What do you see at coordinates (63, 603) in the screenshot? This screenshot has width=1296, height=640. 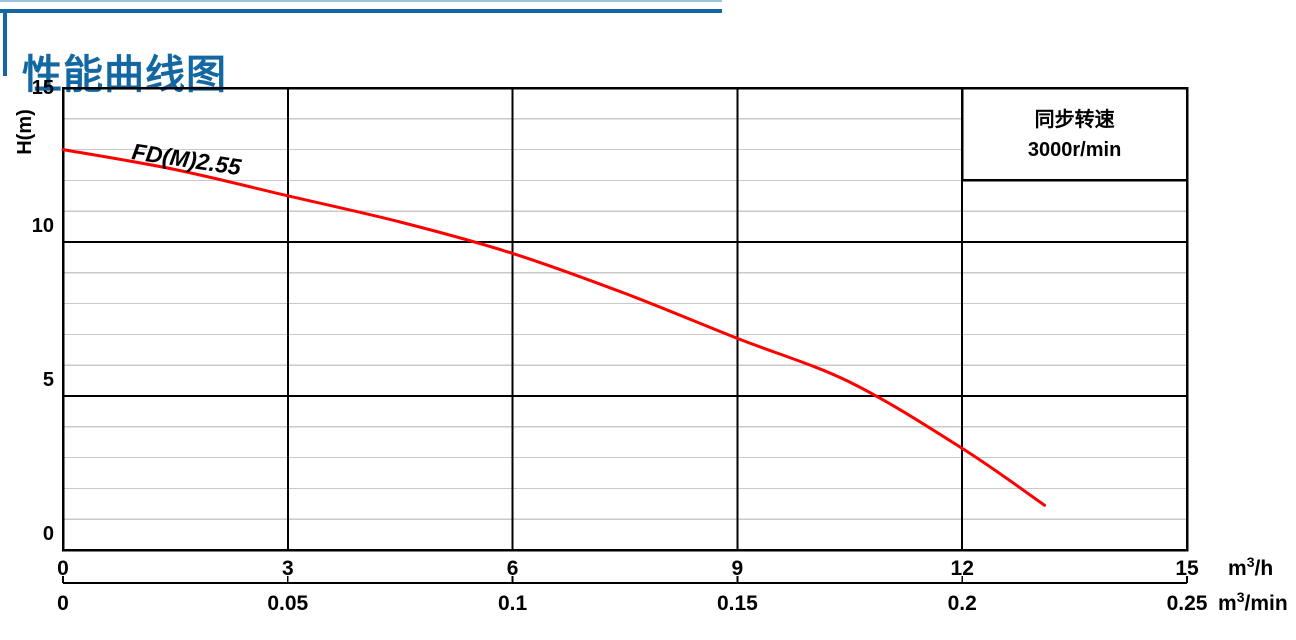 I see `x-tick-label-secondary: 0` at bounding box center [63, 603].